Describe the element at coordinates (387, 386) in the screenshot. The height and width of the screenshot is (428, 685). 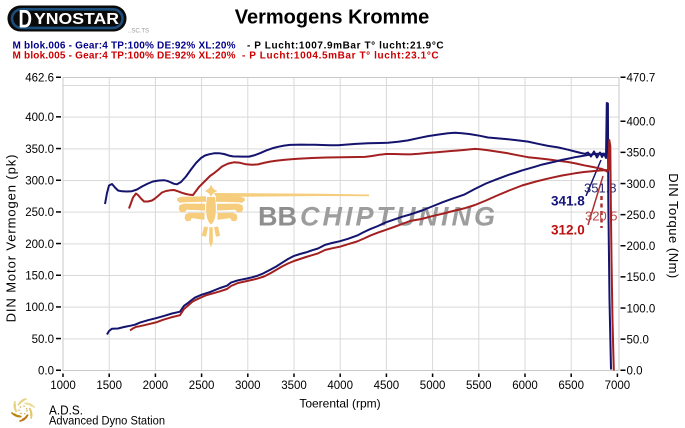
I see `svg-text: 4500` at that location.